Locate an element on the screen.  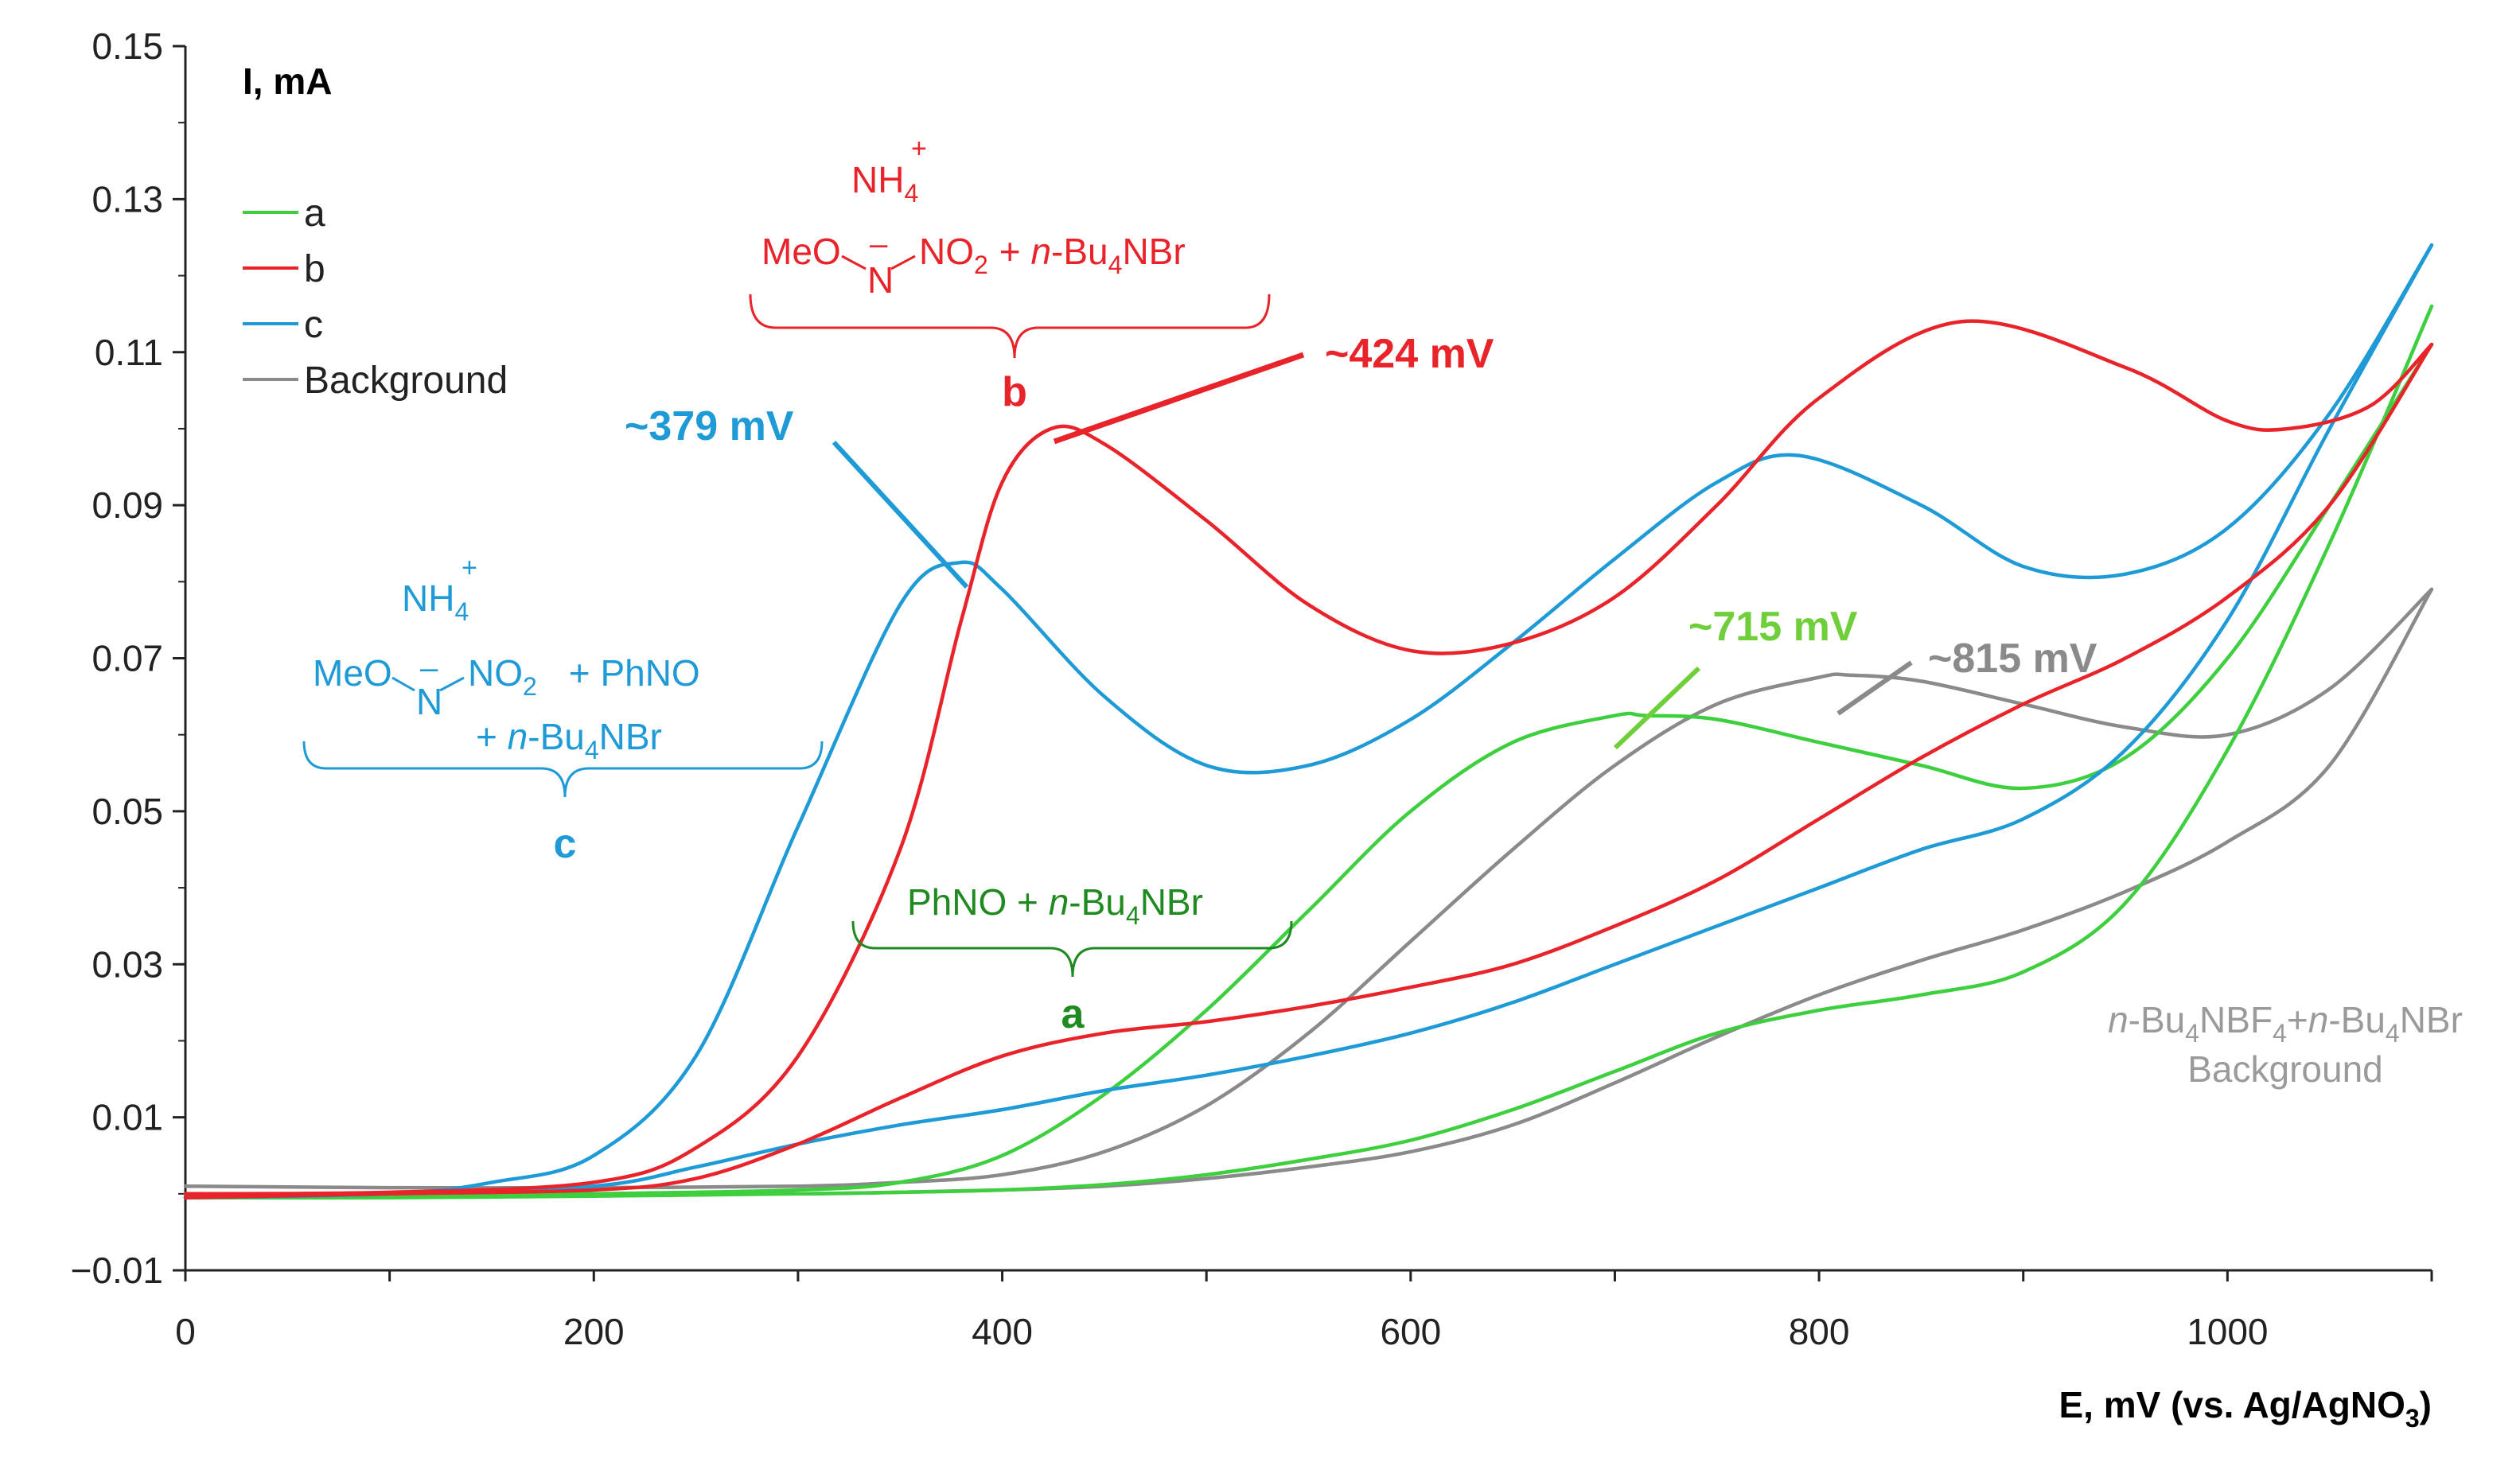
label-a-bu-sub: 4 is located at coordinates (1133, 915).